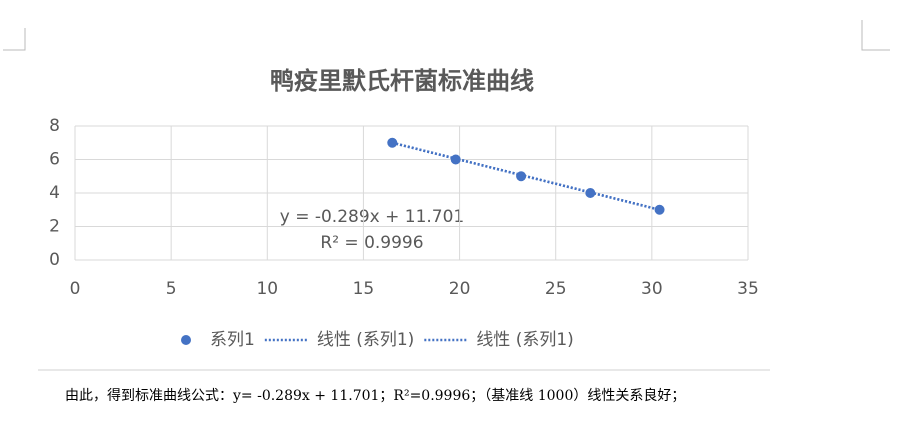 Image resolution: width=897 pixels, height=429 pixels. Describe the element at coordinates (371, 243) in the screenshot. I see `annotation: R² = 0.9996` at that location.